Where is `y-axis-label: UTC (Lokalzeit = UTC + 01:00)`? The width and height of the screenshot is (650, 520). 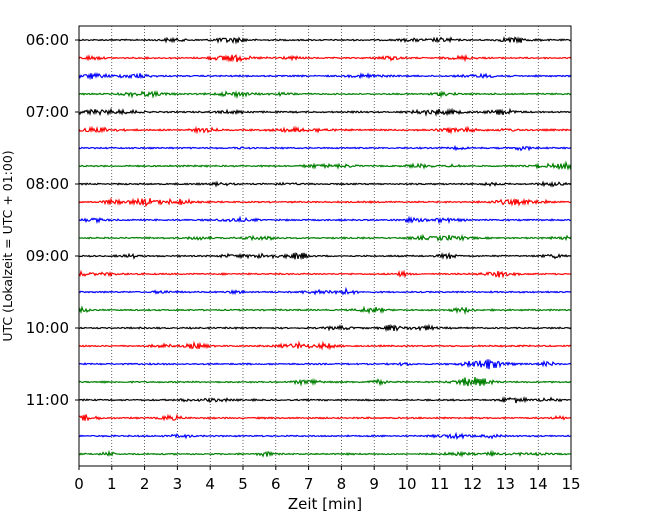
y-axis-label: UTC (Lokalzeit = UTC + 01:00) is located at coordinates (7, 245).